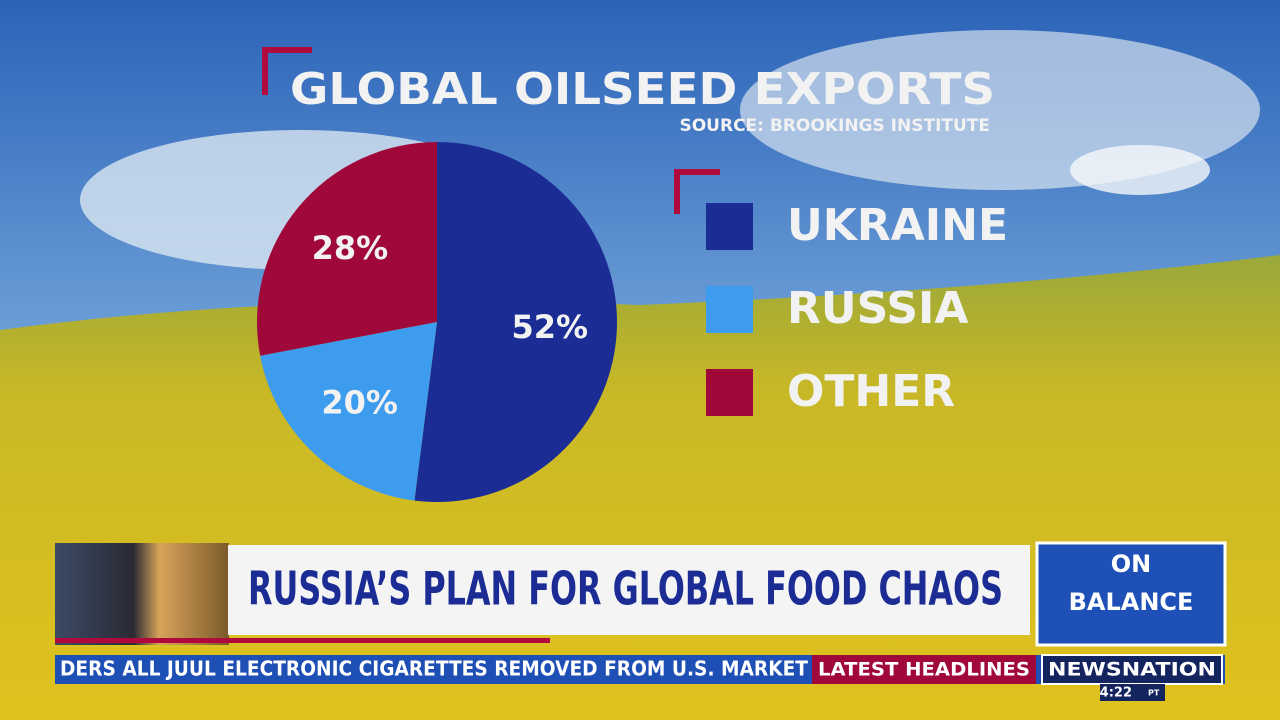 The height and width of the screenshot is (720, 1280). I want to click on cloud, so click(1140, 170).